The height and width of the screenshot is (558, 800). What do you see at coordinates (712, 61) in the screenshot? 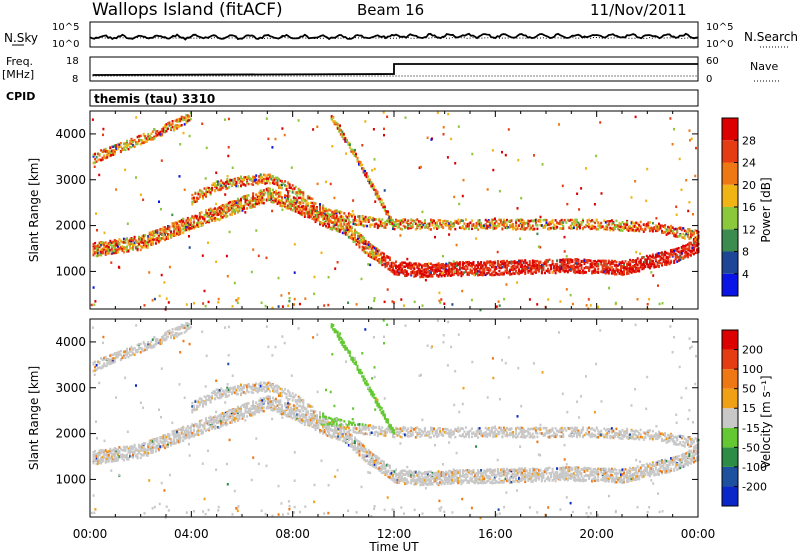
I see `nave-tick-top: 60` at bounding box center [712, 61].